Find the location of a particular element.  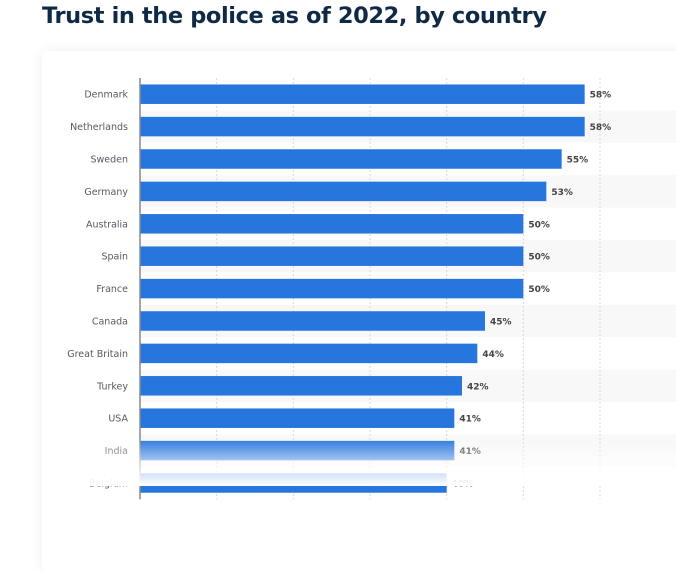

value-label: 55% is located at coordinates (578, 161).